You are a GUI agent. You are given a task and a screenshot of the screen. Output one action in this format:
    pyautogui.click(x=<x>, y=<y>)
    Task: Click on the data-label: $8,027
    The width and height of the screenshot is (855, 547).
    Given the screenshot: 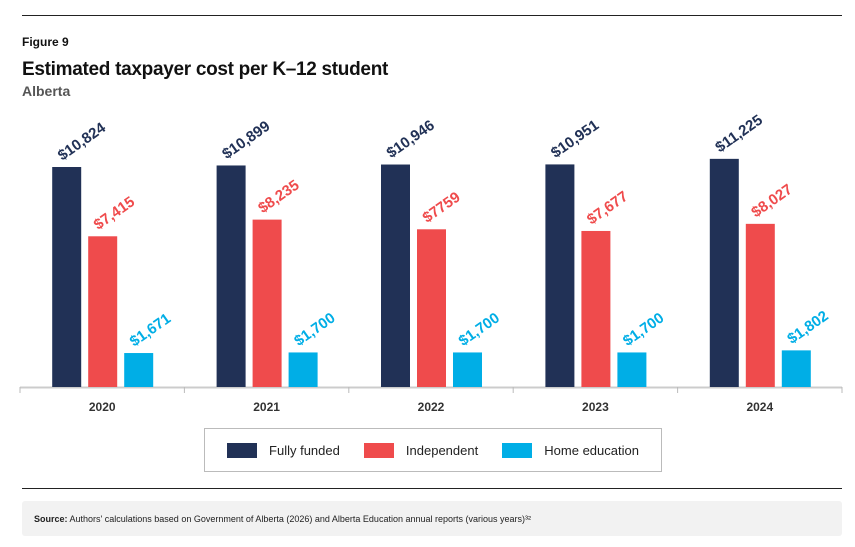 What is the action you would take?
    pyautogui.click(x=771, y=201)
    